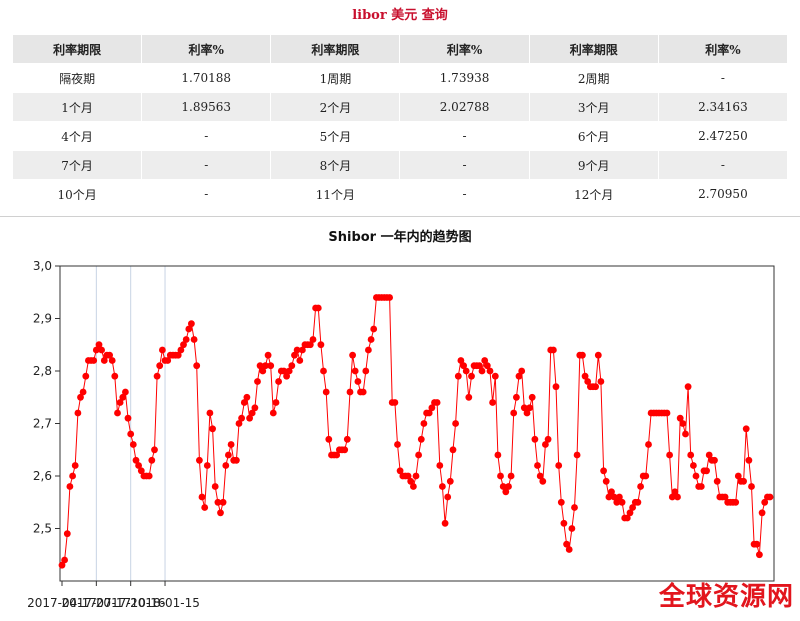  I want to click on table-cell: 11个月, so click(335, 194).